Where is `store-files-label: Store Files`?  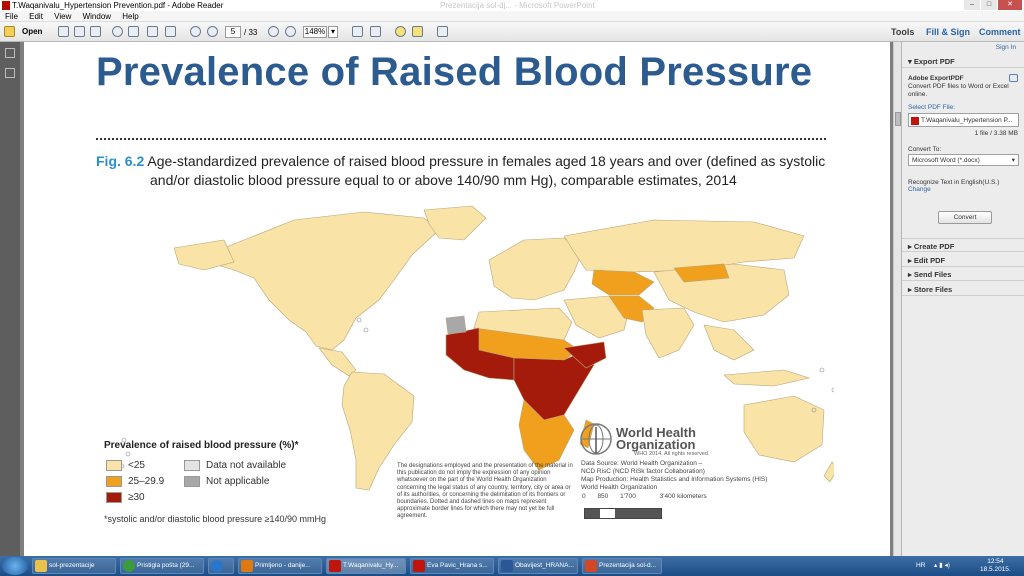
store-files-label: Store Files is located at coordinates (933, 289).